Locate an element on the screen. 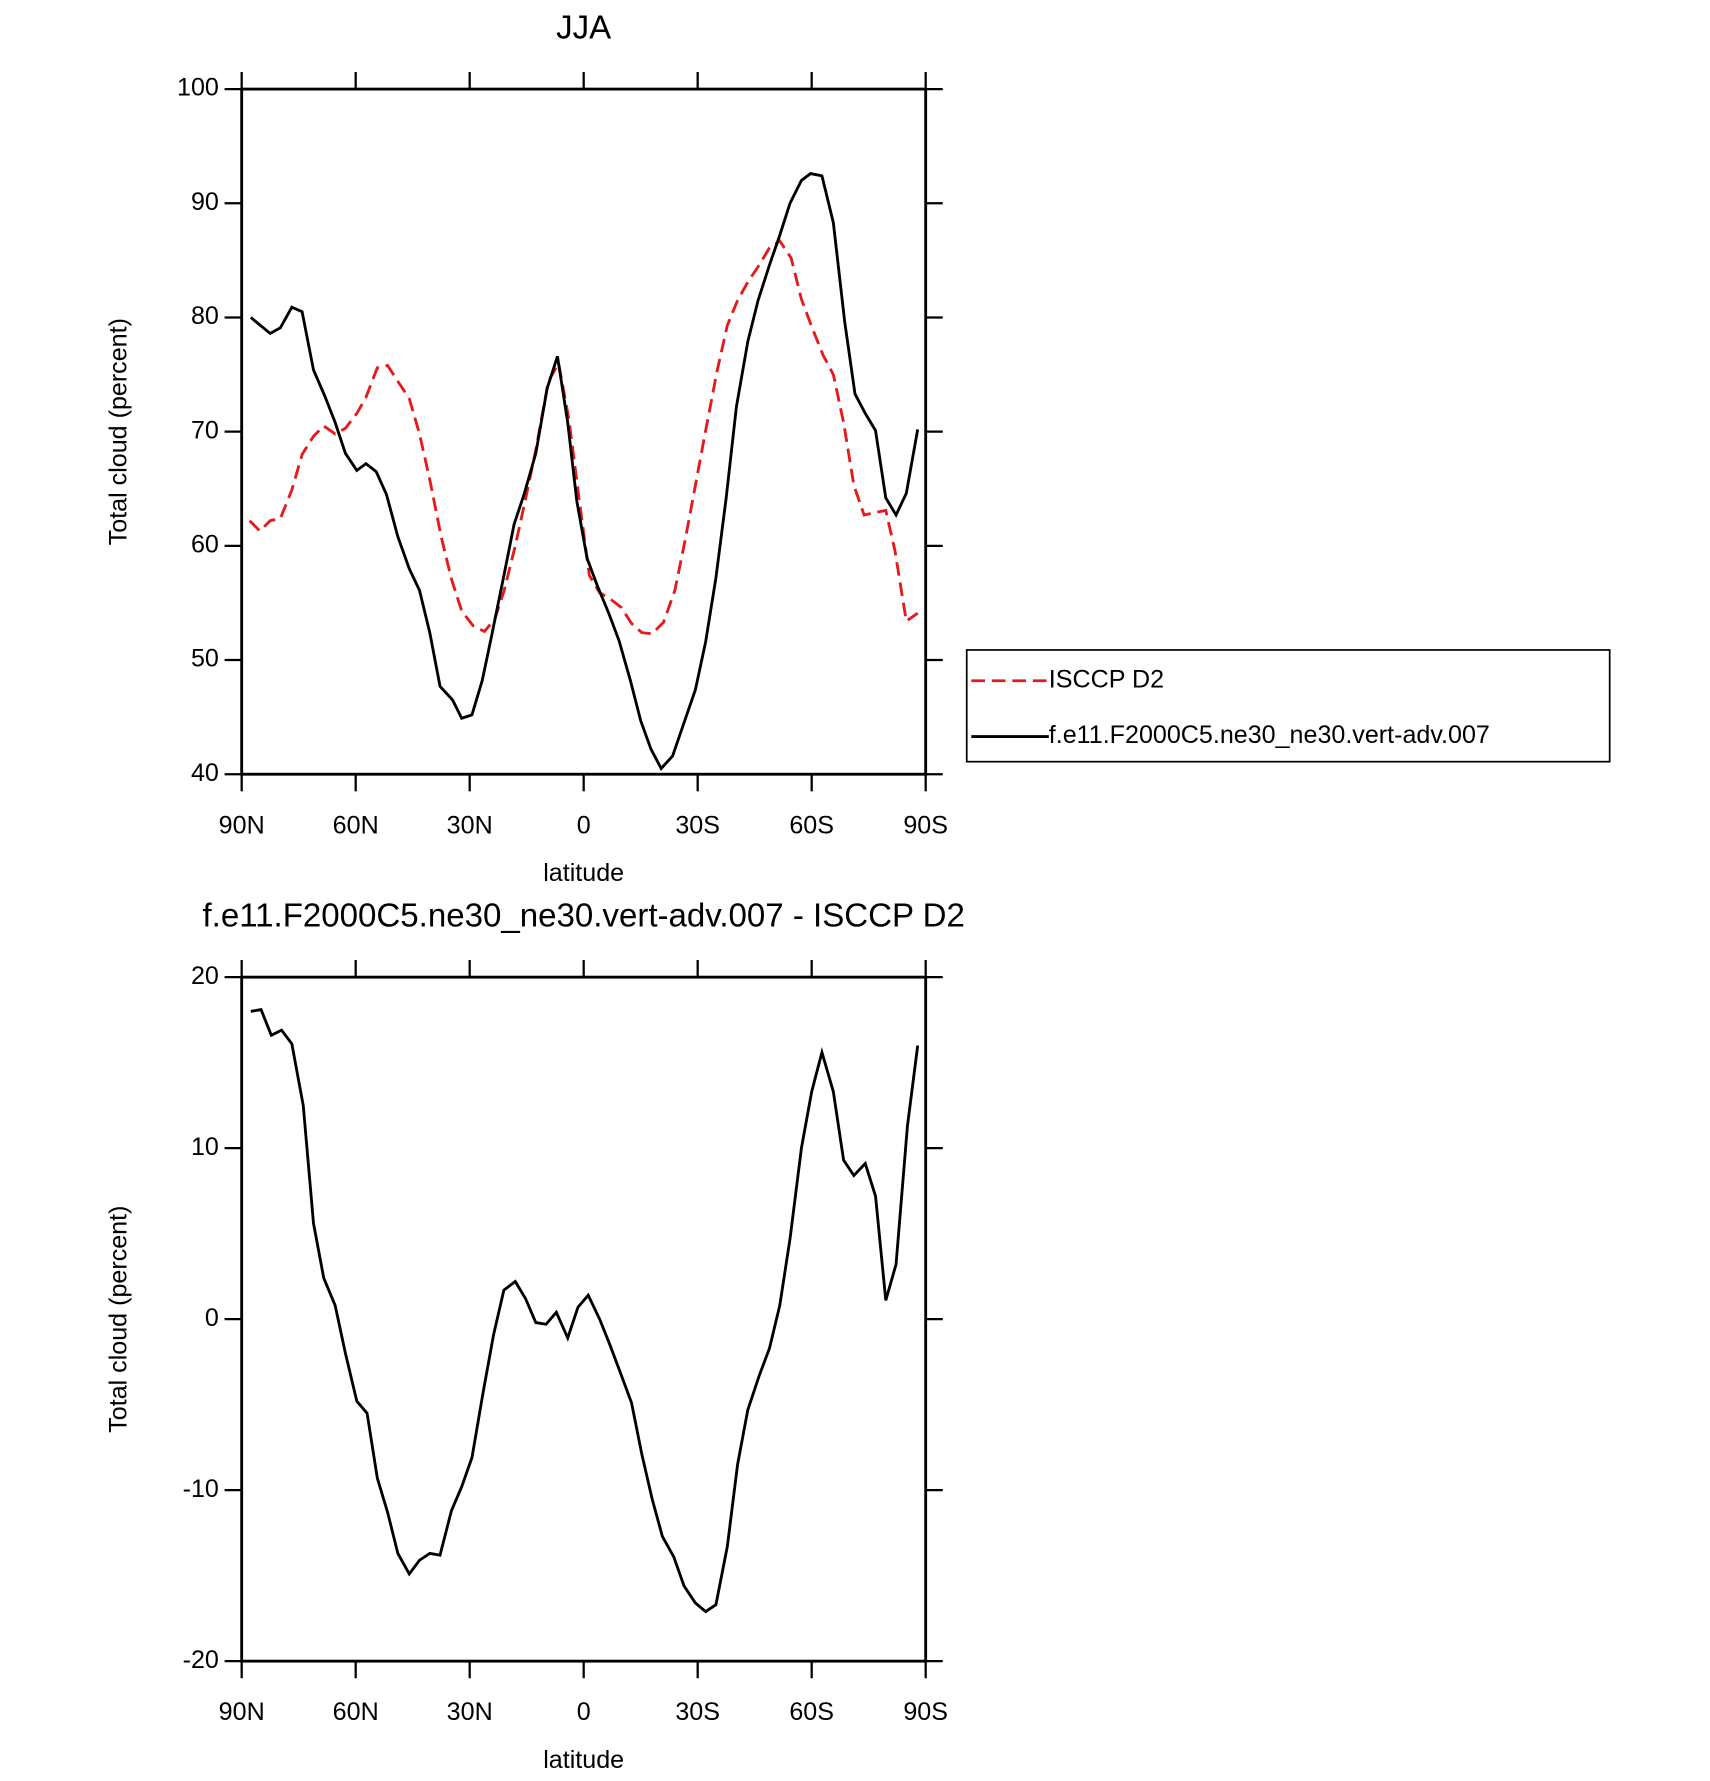 Image resolution: width=1710 pixels, height=1781 pixels. legend-label: f.e11.F2000C5.ne30_ne30.vert-adv.007 is located at coordinates (1269, 735).